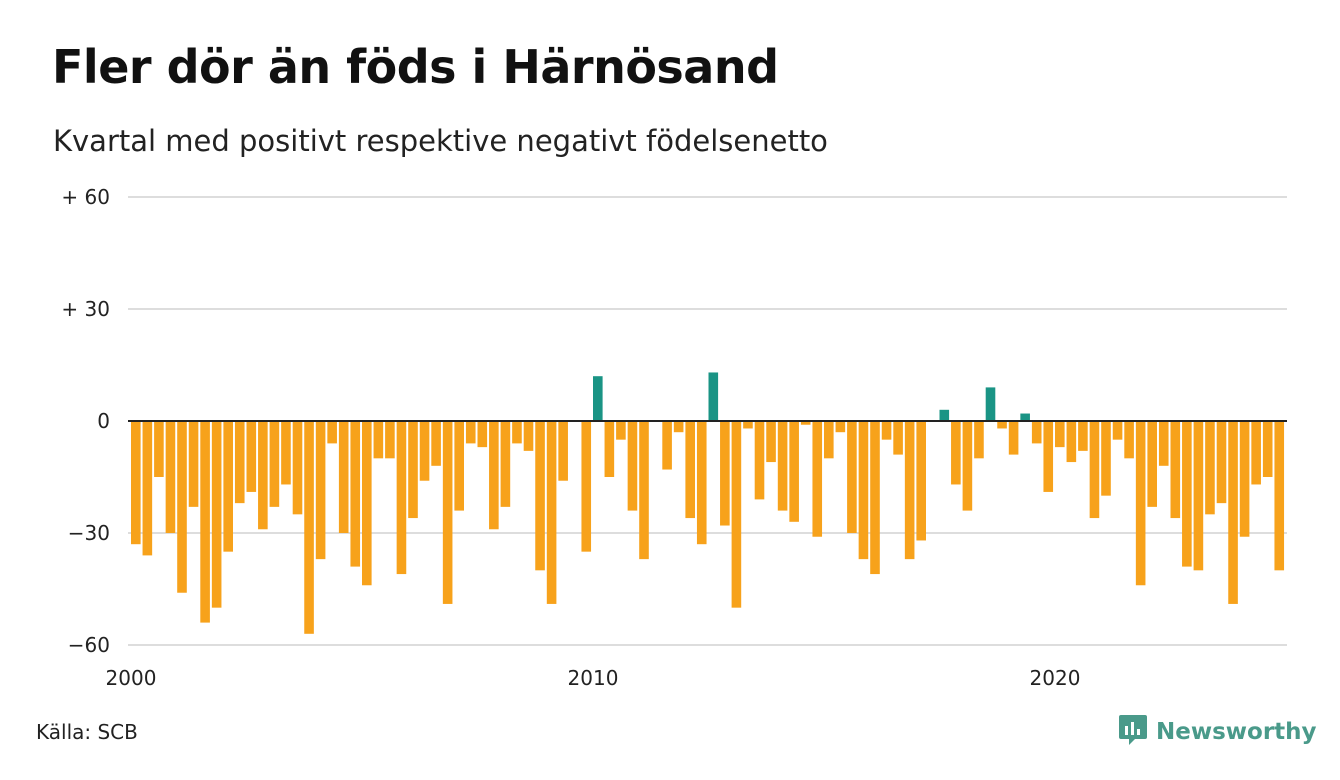  What do you see at coordinates (1055, 678) in the screenshot?
I see `x-tick-label: 2020` at bounding box center [1055, 678].